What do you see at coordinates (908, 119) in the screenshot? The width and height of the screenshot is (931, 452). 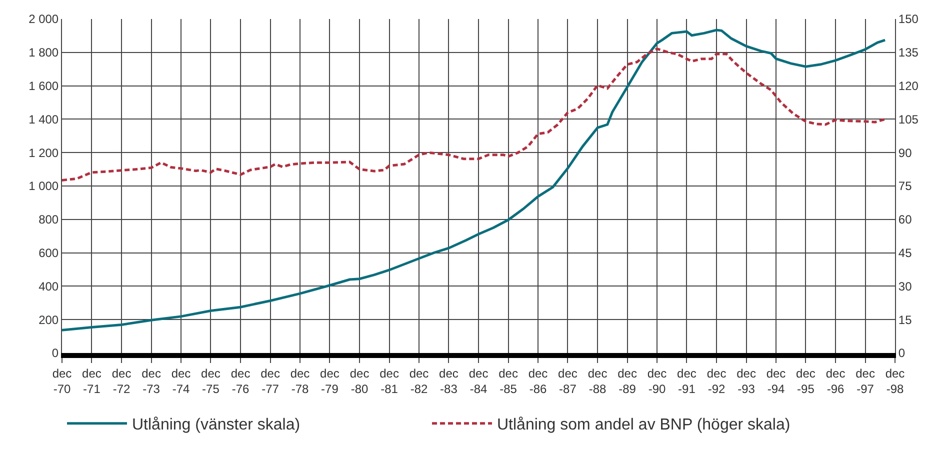 I see `y2-tick-label: 105` at bounding box center [908, 119].